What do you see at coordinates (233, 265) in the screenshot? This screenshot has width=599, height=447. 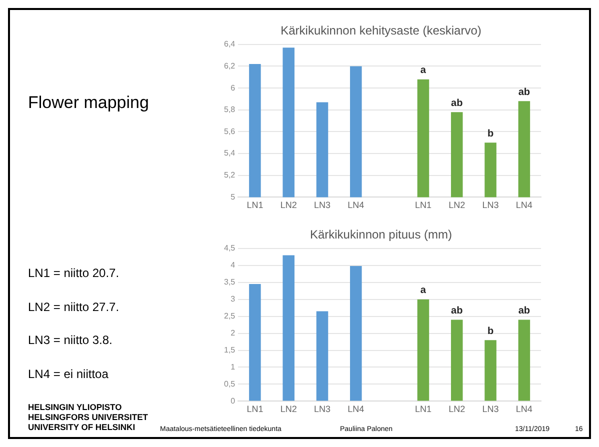 I see `y-tick-label: 4` at bounding box center [233, 265].